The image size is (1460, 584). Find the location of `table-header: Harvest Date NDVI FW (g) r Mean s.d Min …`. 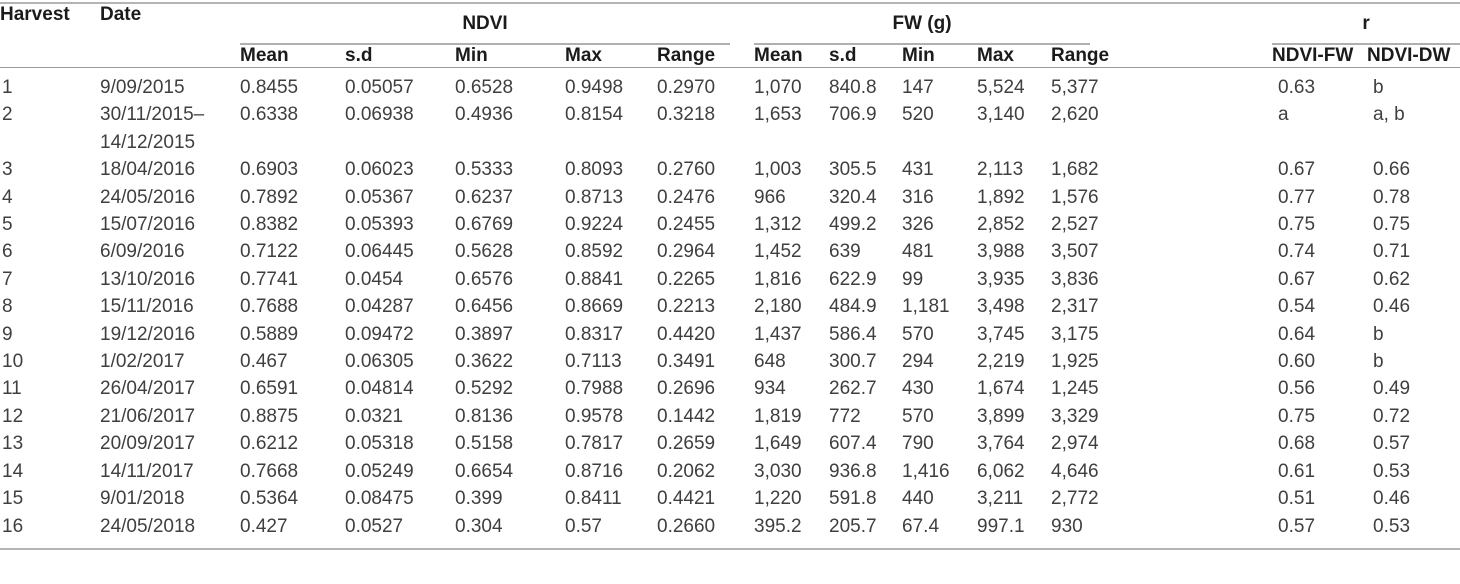

table-header: Harvest Date NDVI FW (g) r Mean s.d Min … is located at coordinates (730, 35).